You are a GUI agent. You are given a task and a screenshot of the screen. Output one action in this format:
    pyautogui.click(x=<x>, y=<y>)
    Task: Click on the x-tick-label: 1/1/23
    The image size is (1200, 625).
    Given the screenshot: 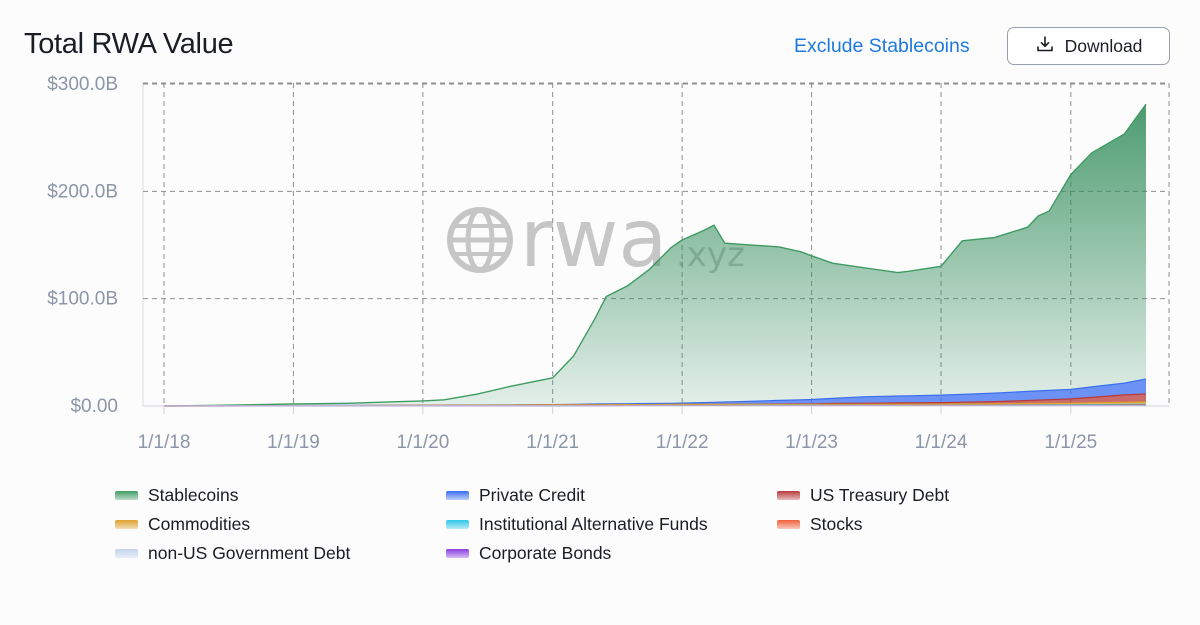 What is the action you would take?
    pyautogui.click(x=811, y=442)
    